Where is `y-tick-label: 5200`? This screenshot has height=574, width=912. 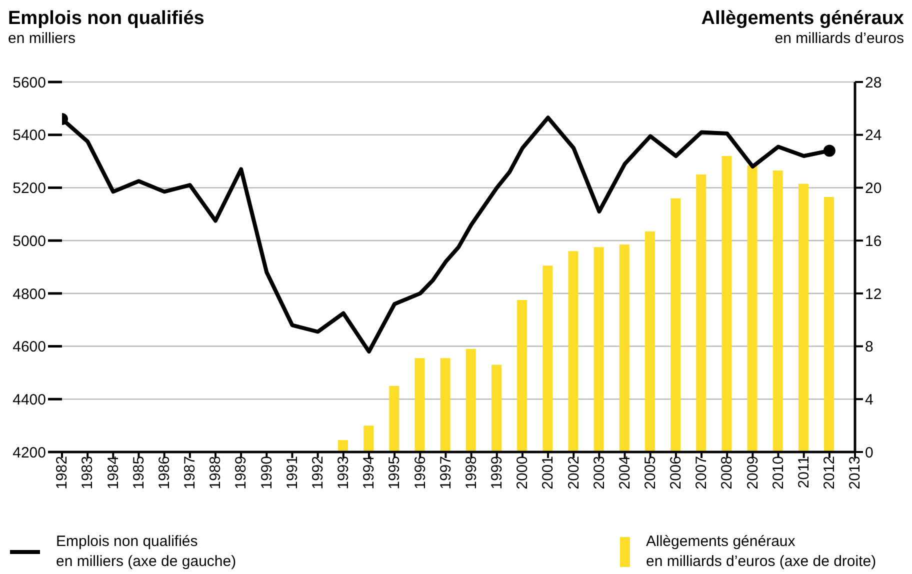
y-tick-label: 5200 is located at coordinates (29, 189).